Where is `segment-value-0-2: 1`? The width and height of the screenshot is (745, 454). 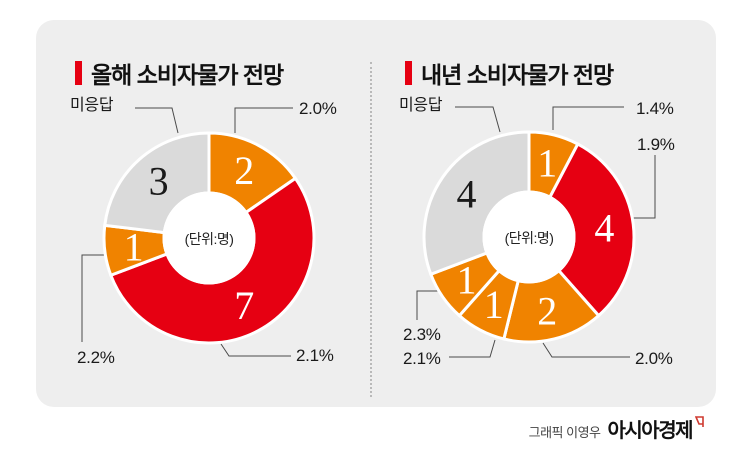 segment-value-0-2: 1 is located at coordinates (134, 247).